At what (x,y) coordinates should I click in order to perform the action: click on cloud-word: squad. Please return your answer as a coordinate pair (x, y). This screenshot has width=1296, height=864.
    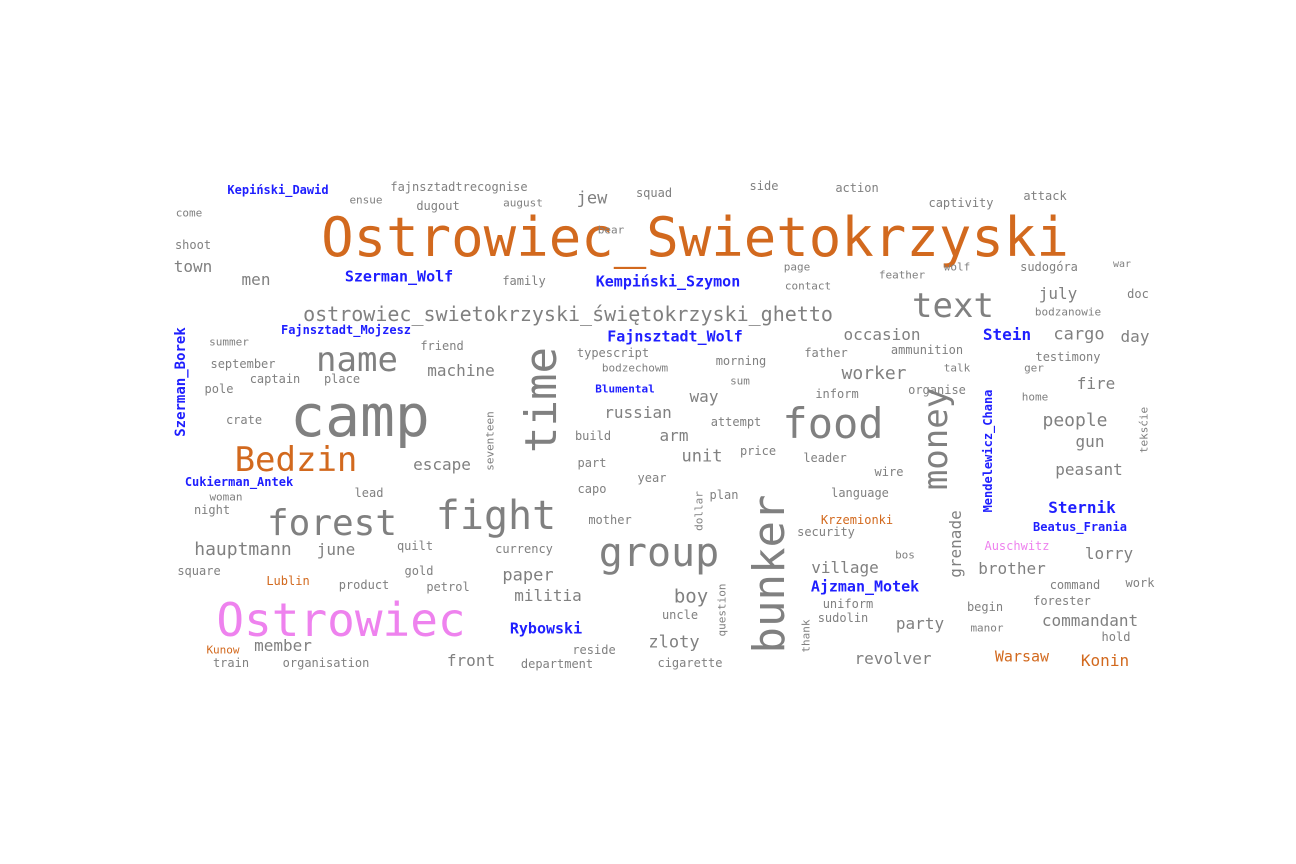
    Looking at the image, I should click on (654, 193).